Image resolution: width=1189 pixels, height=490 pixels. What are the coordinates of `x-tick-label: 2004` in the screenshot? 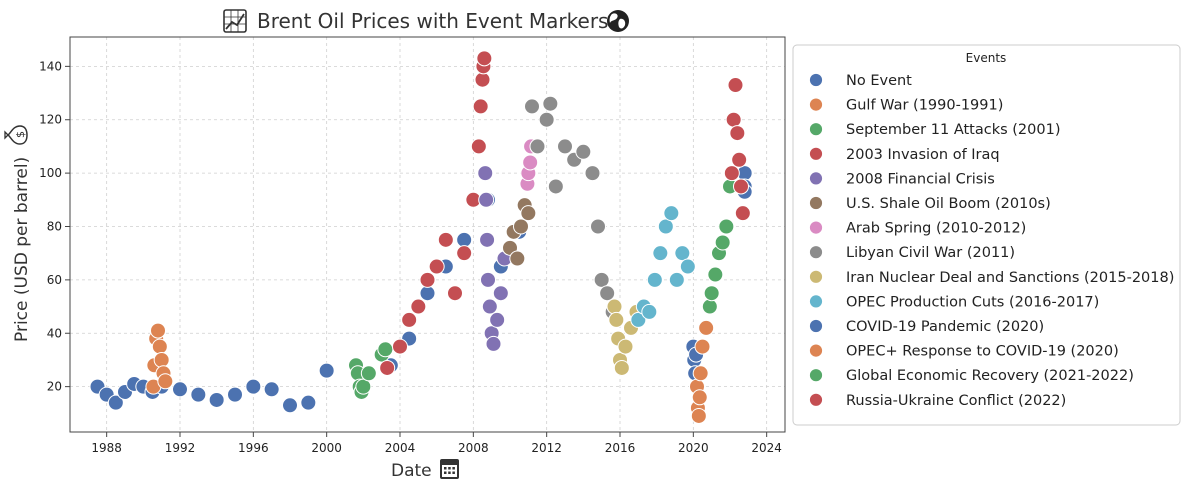 It's located at (400, 448).